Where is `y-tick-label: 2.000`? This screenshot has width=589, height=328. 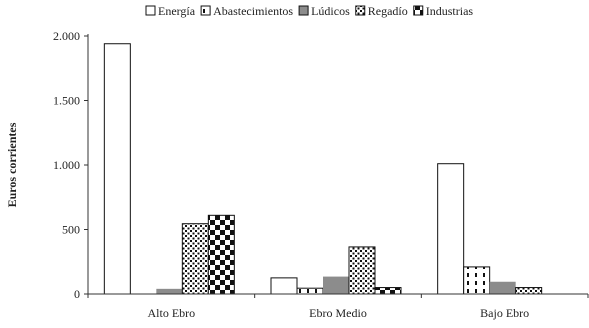 y-tick-label: 2.000 is located at coordinates (66, 36).